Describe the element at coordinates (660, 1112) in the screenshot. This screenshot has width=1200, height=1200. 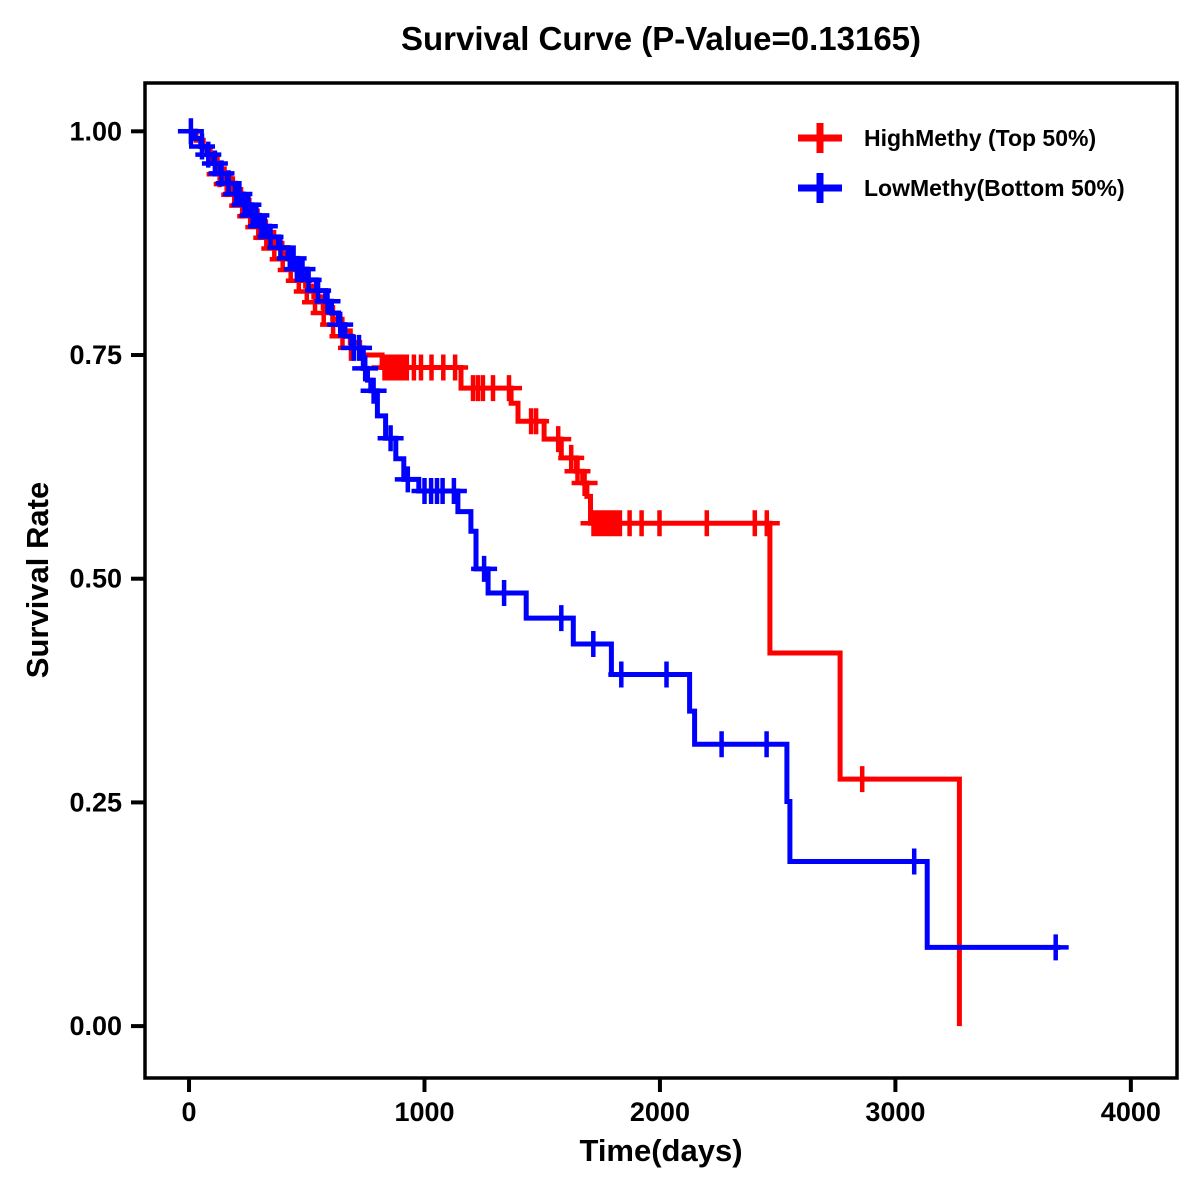
I see `x-tick-label: 2000` at that location.